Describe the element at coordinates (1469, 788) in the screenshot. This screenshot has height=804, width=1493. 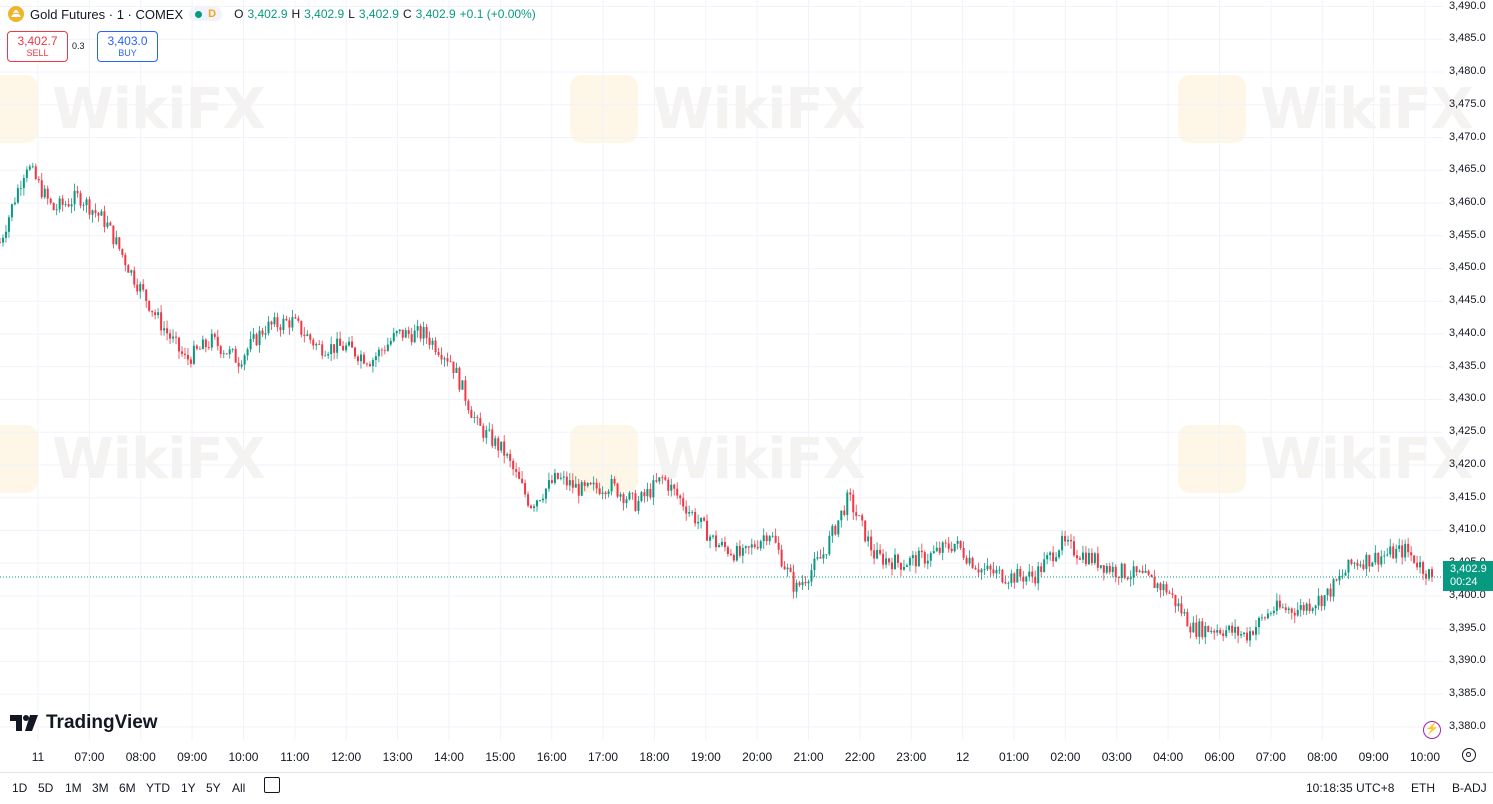
I see `adjust-toggle: B-ADJ` at that location.